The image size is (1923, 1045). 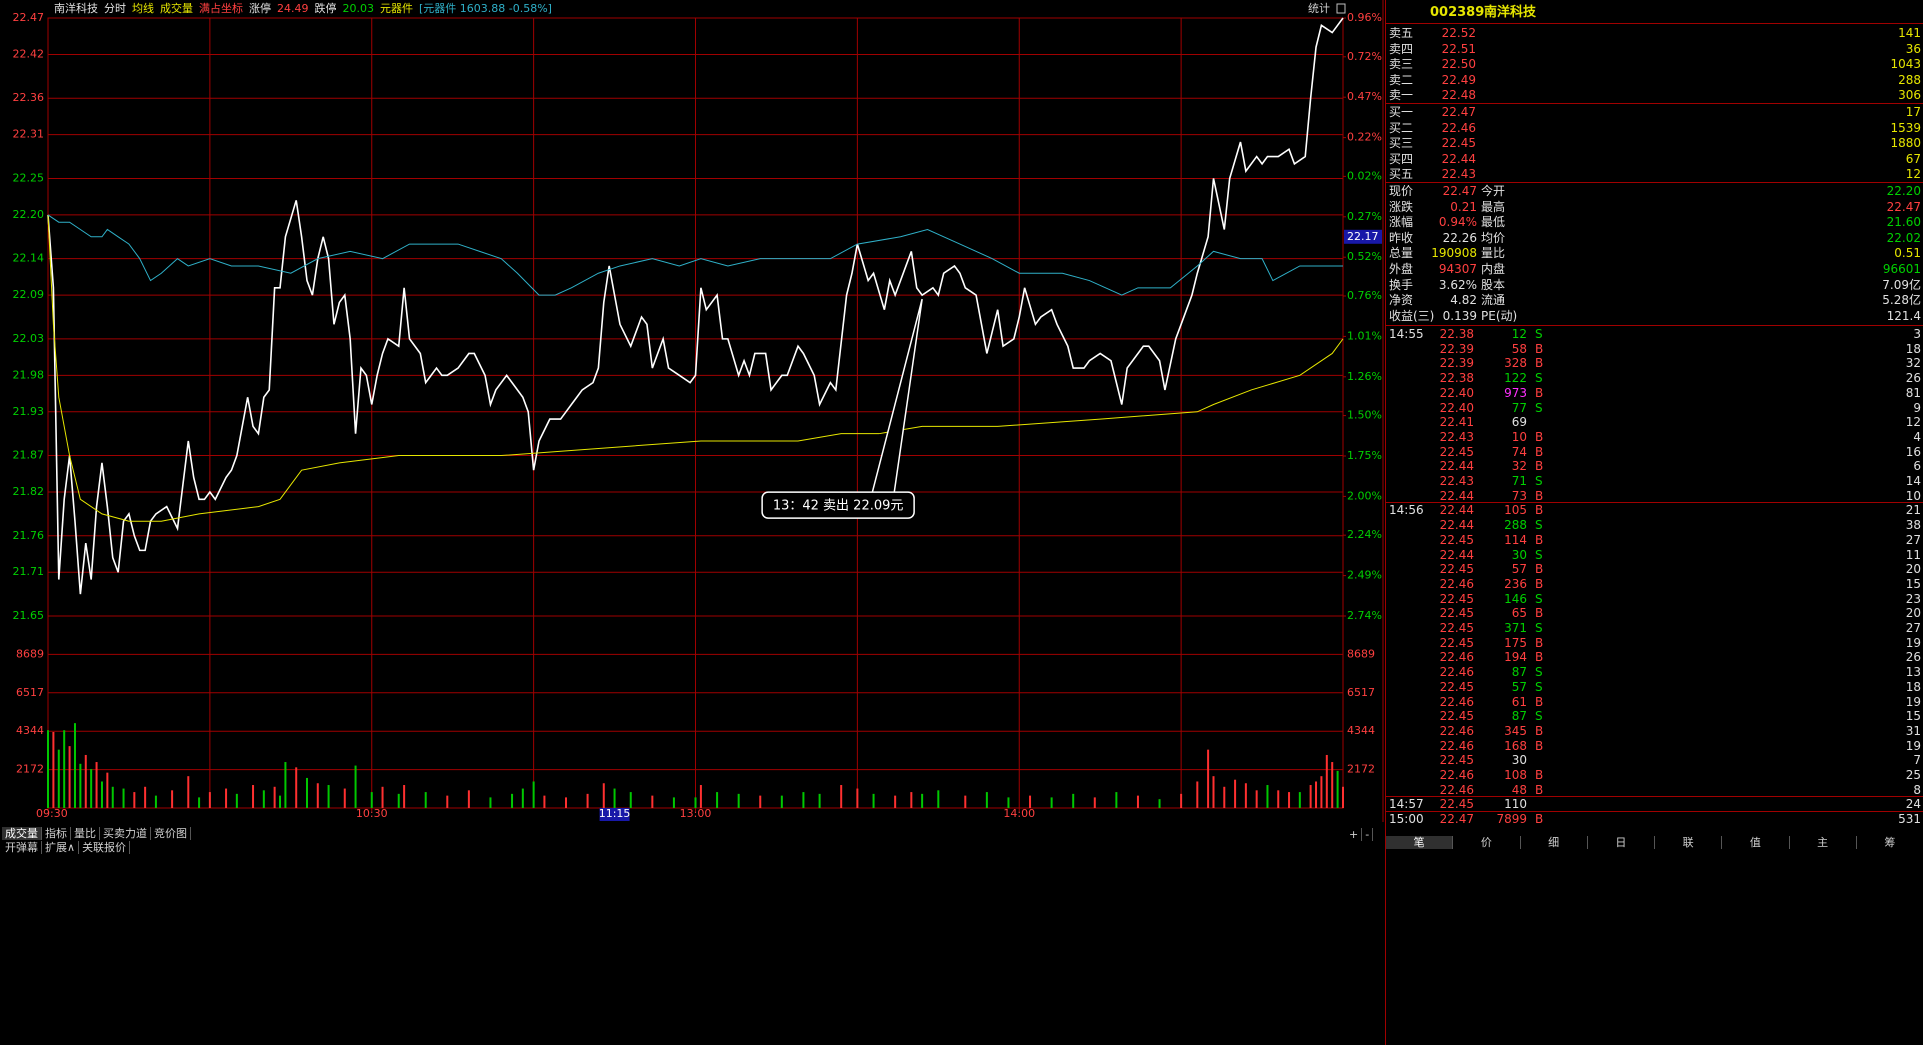 What do you see at coordinates (29, 455) in the screenshot?
I see `y-tick-label: 21.87` at bounding box center [29, 455].